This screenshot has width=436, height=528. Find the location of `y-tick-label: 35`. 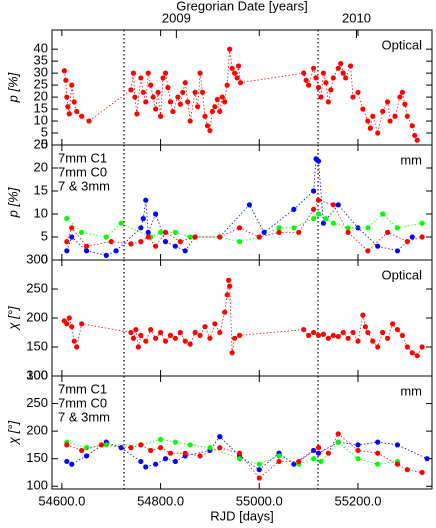

y-tick-label: 35 is located at coordinates (41, 60).